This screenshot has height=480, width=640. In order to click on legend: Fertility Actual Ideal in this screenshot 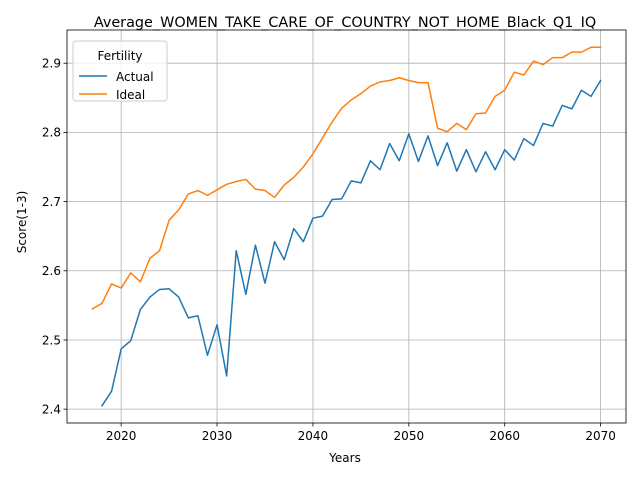, I will do `click(120, 71)`.